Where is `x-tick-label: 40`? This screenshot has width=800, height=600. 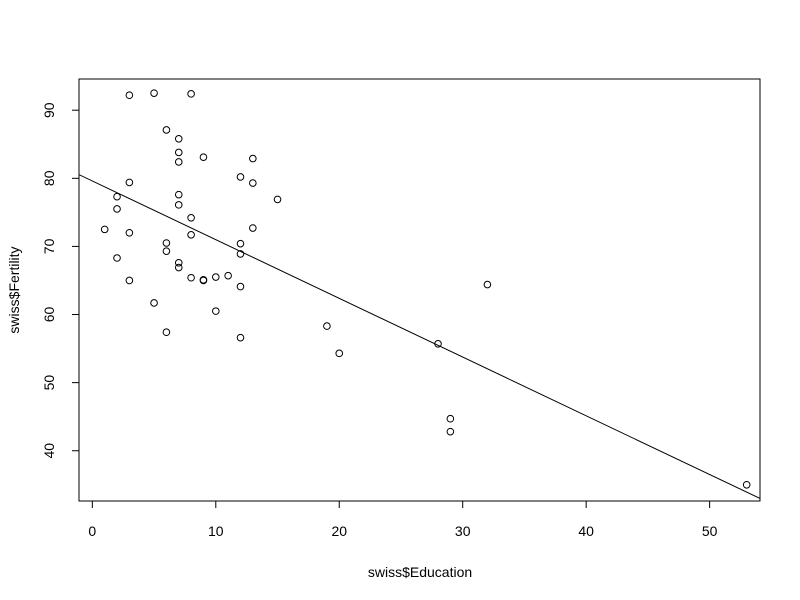
x-tick-label: 40 is located at coordinates (586, 531).